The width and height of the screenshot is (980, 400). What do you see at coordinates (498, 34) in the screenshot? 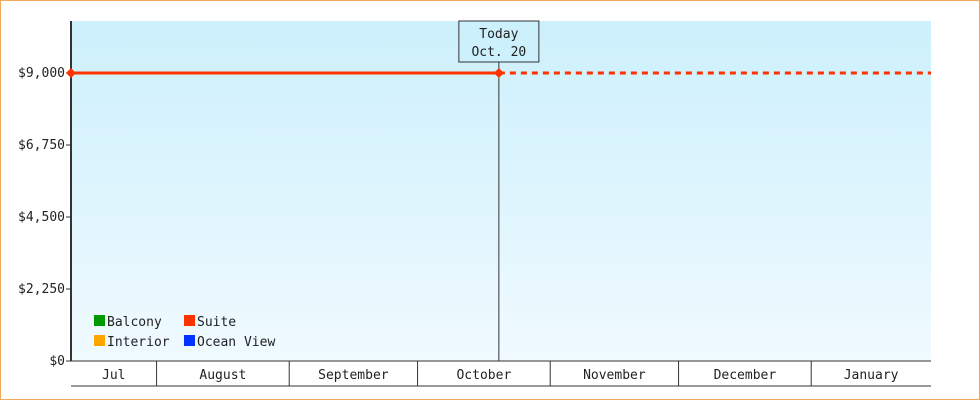
I see `today-label: Today` at bounding box center [498, 34].